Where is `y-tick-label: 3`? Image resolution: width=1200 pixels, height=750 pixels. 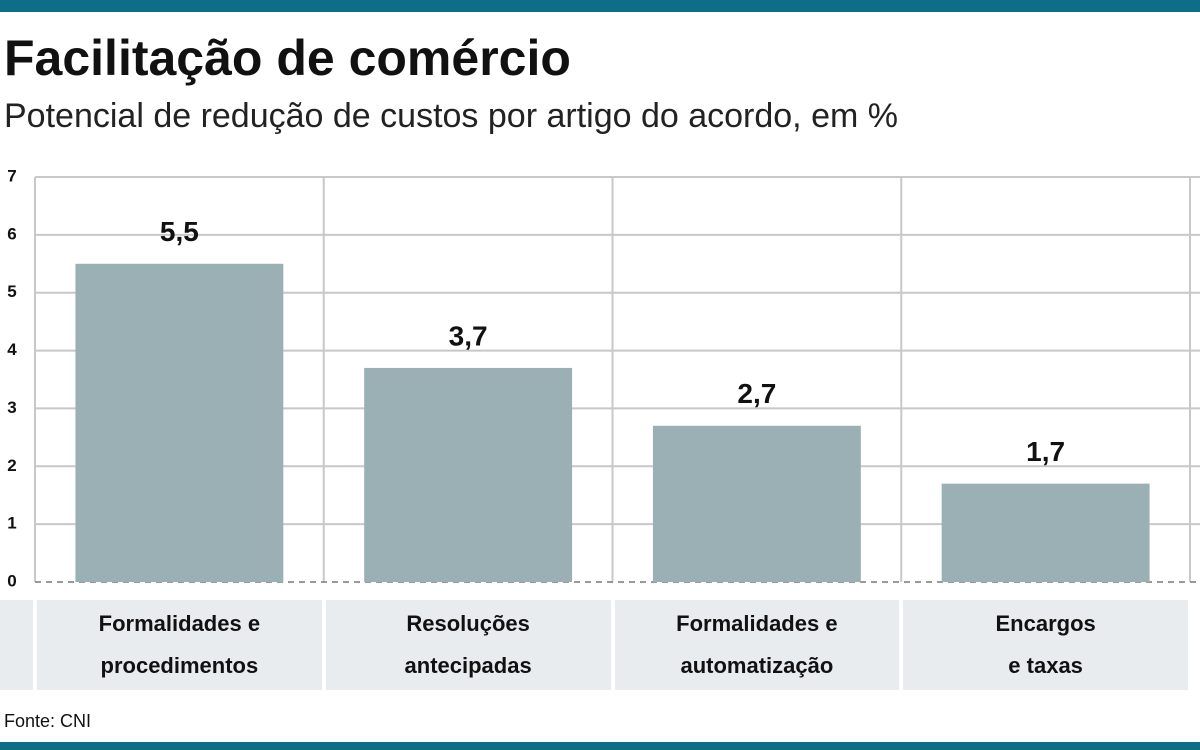
y-tick-label: 3 is located at coordinates (11, 407).